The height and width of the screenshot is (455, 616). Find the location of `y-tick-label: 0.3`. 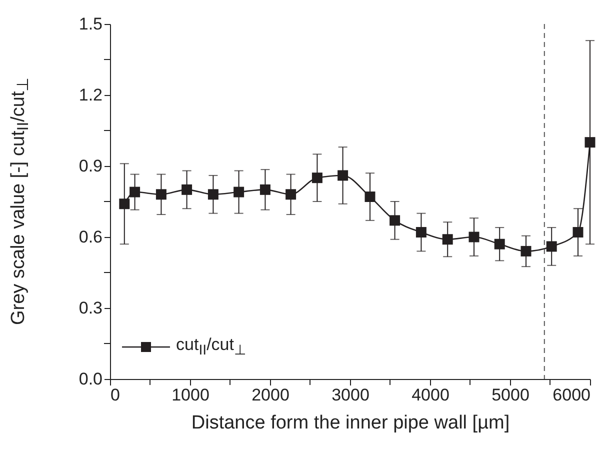

y-tick-label: 0.3 is located at coordinates (90, 308).